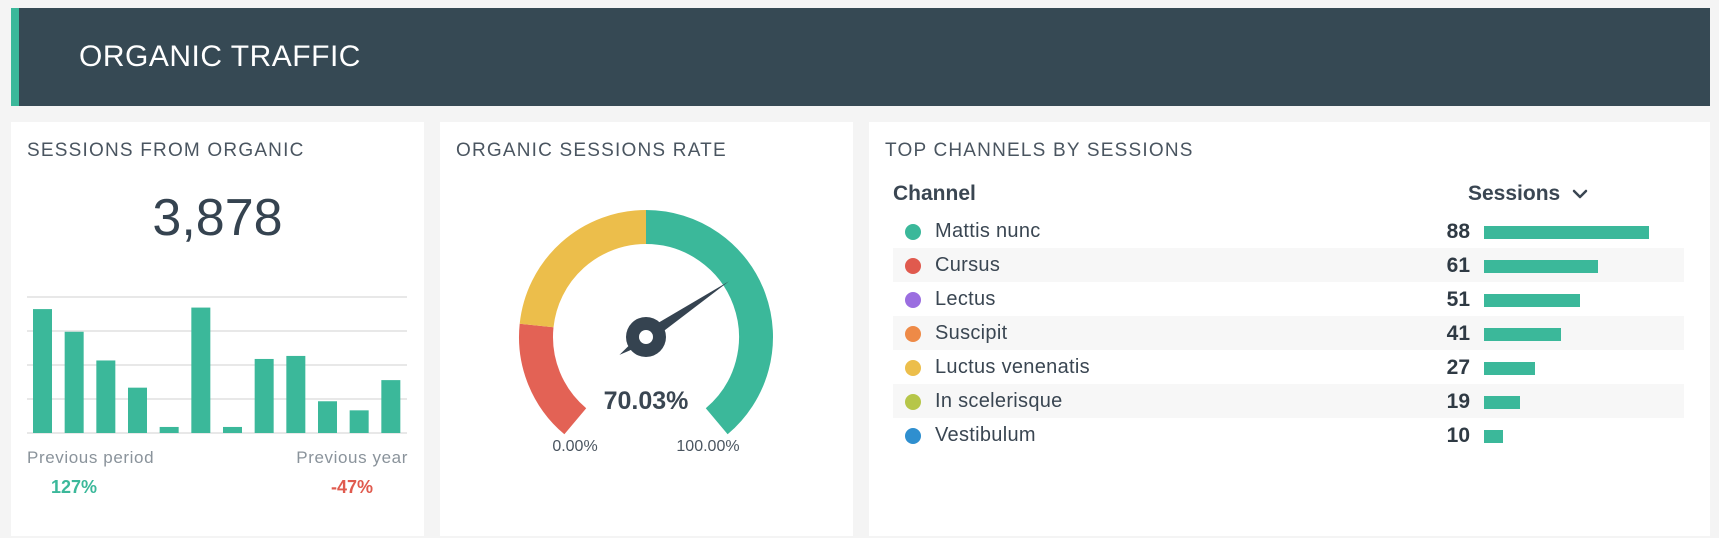 The width and height of the screenshot is (1719, 538). Describe the element at coordinates (1458, 401) in the screenshot. I see `sessions-value: 19` at that location.